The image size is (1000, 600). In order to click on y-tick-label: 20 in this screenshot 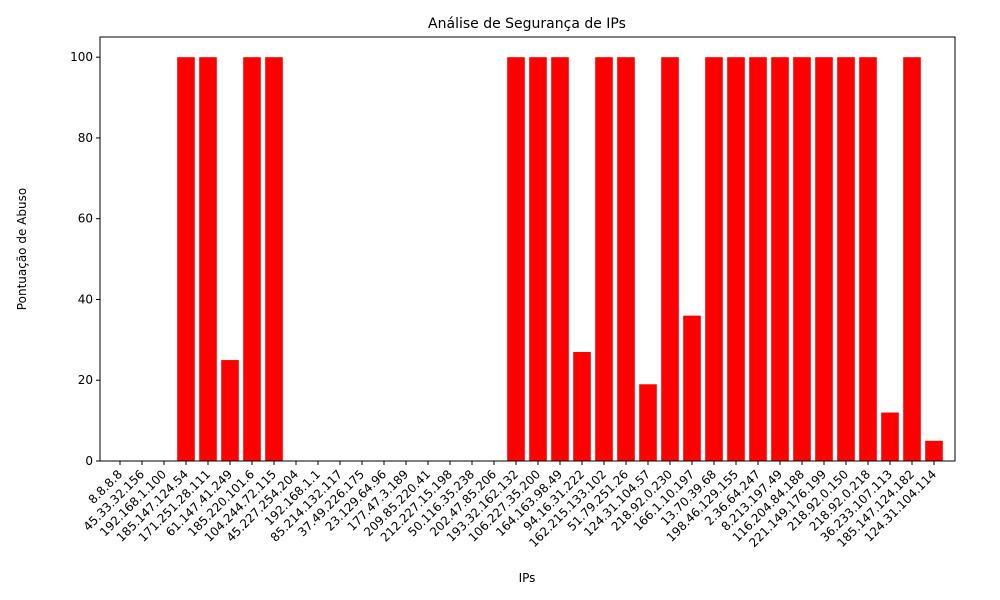, I will do `click(85, 380)`.